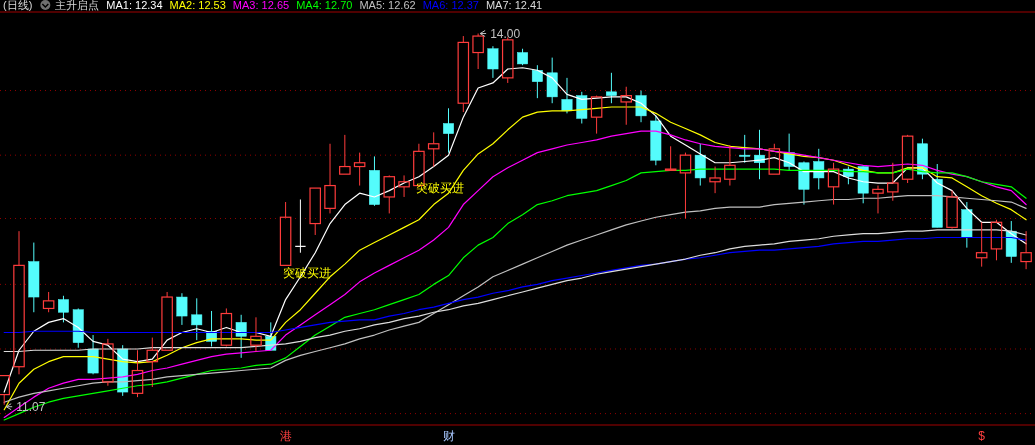 Image resolution: width=1035 pixels, height=445 pixels. What do you see at coordinates (18, 5) in the screenshot?
I see `title: (日线)` at bounding box center [18, 5].